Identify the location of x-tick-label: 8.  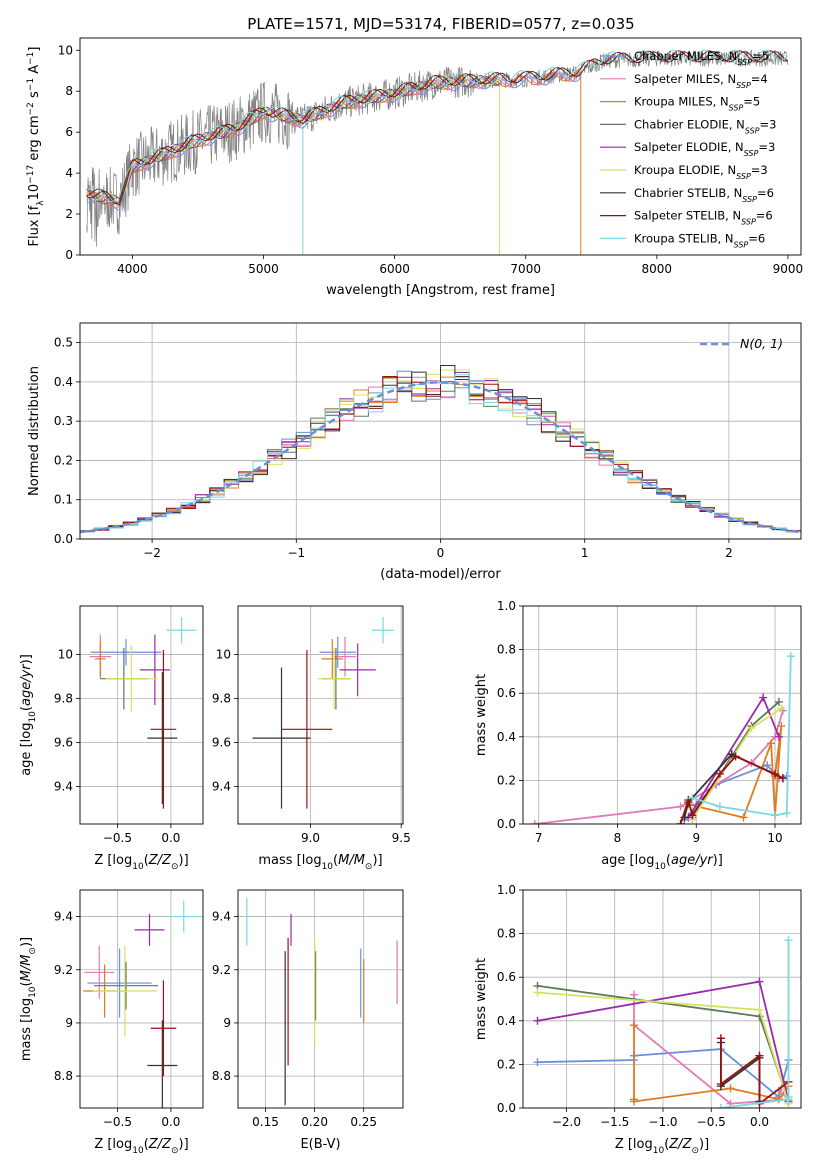
(618, 838).